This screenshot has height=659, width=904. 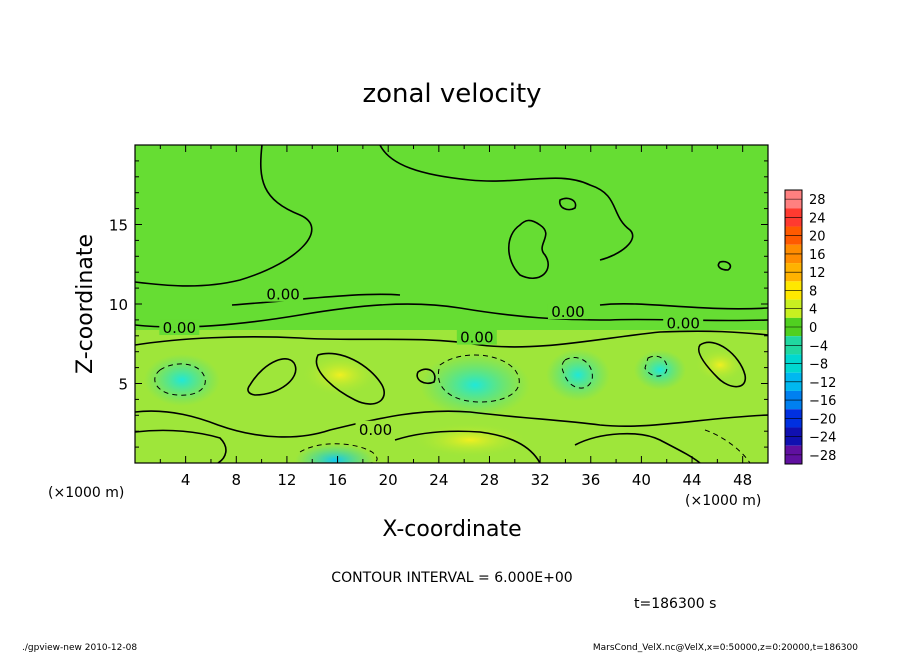 I want to click on x-tick-label: 28, so click(x=489, y=480).